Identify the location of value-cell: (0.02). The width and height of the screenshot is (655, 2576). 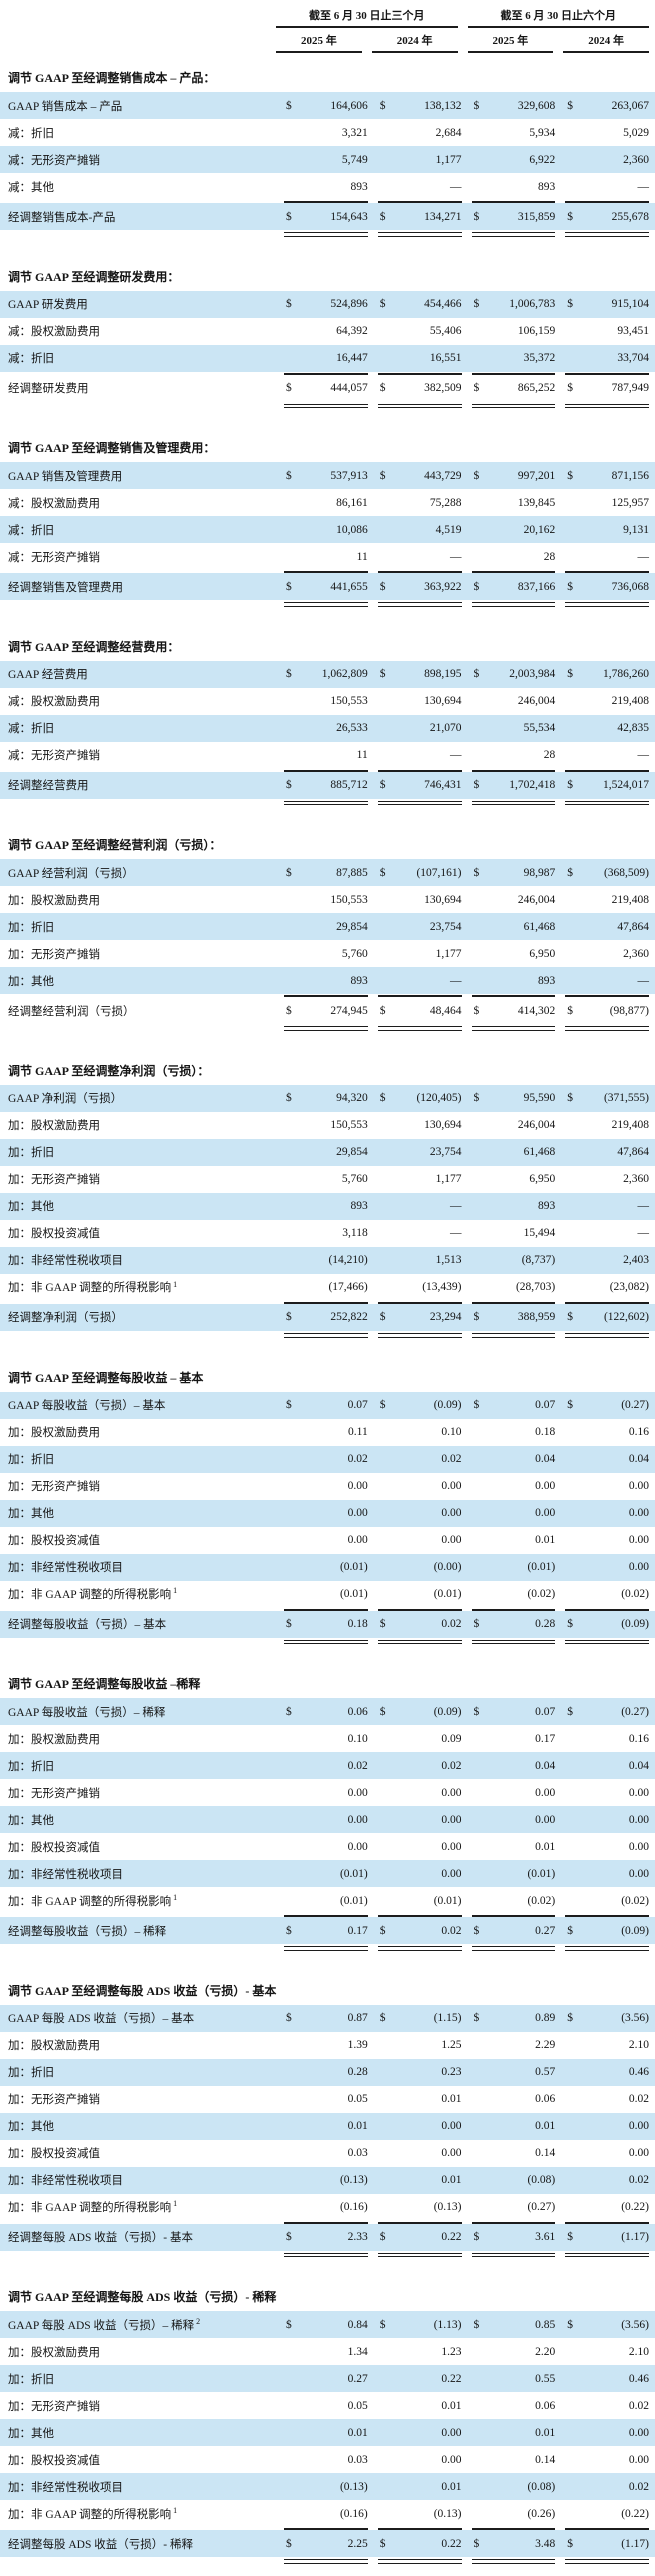
(607, 1901).